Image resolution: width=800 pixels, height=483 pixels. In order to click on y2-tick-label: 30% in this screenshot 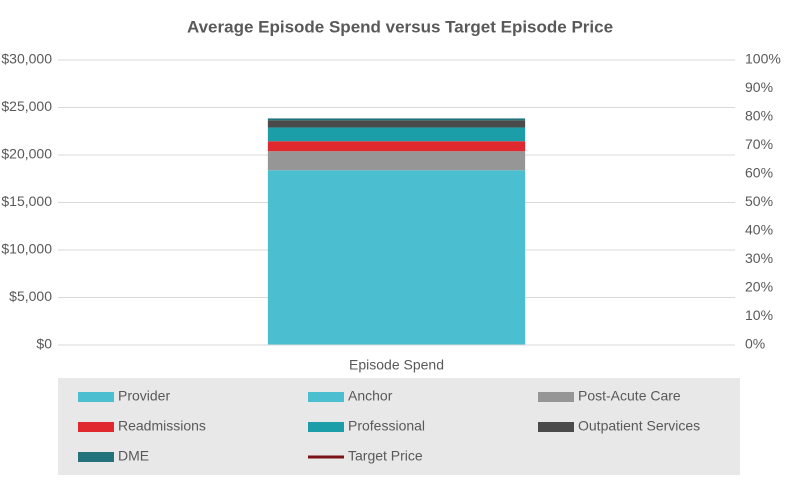, I will do `click(759, 258)`.